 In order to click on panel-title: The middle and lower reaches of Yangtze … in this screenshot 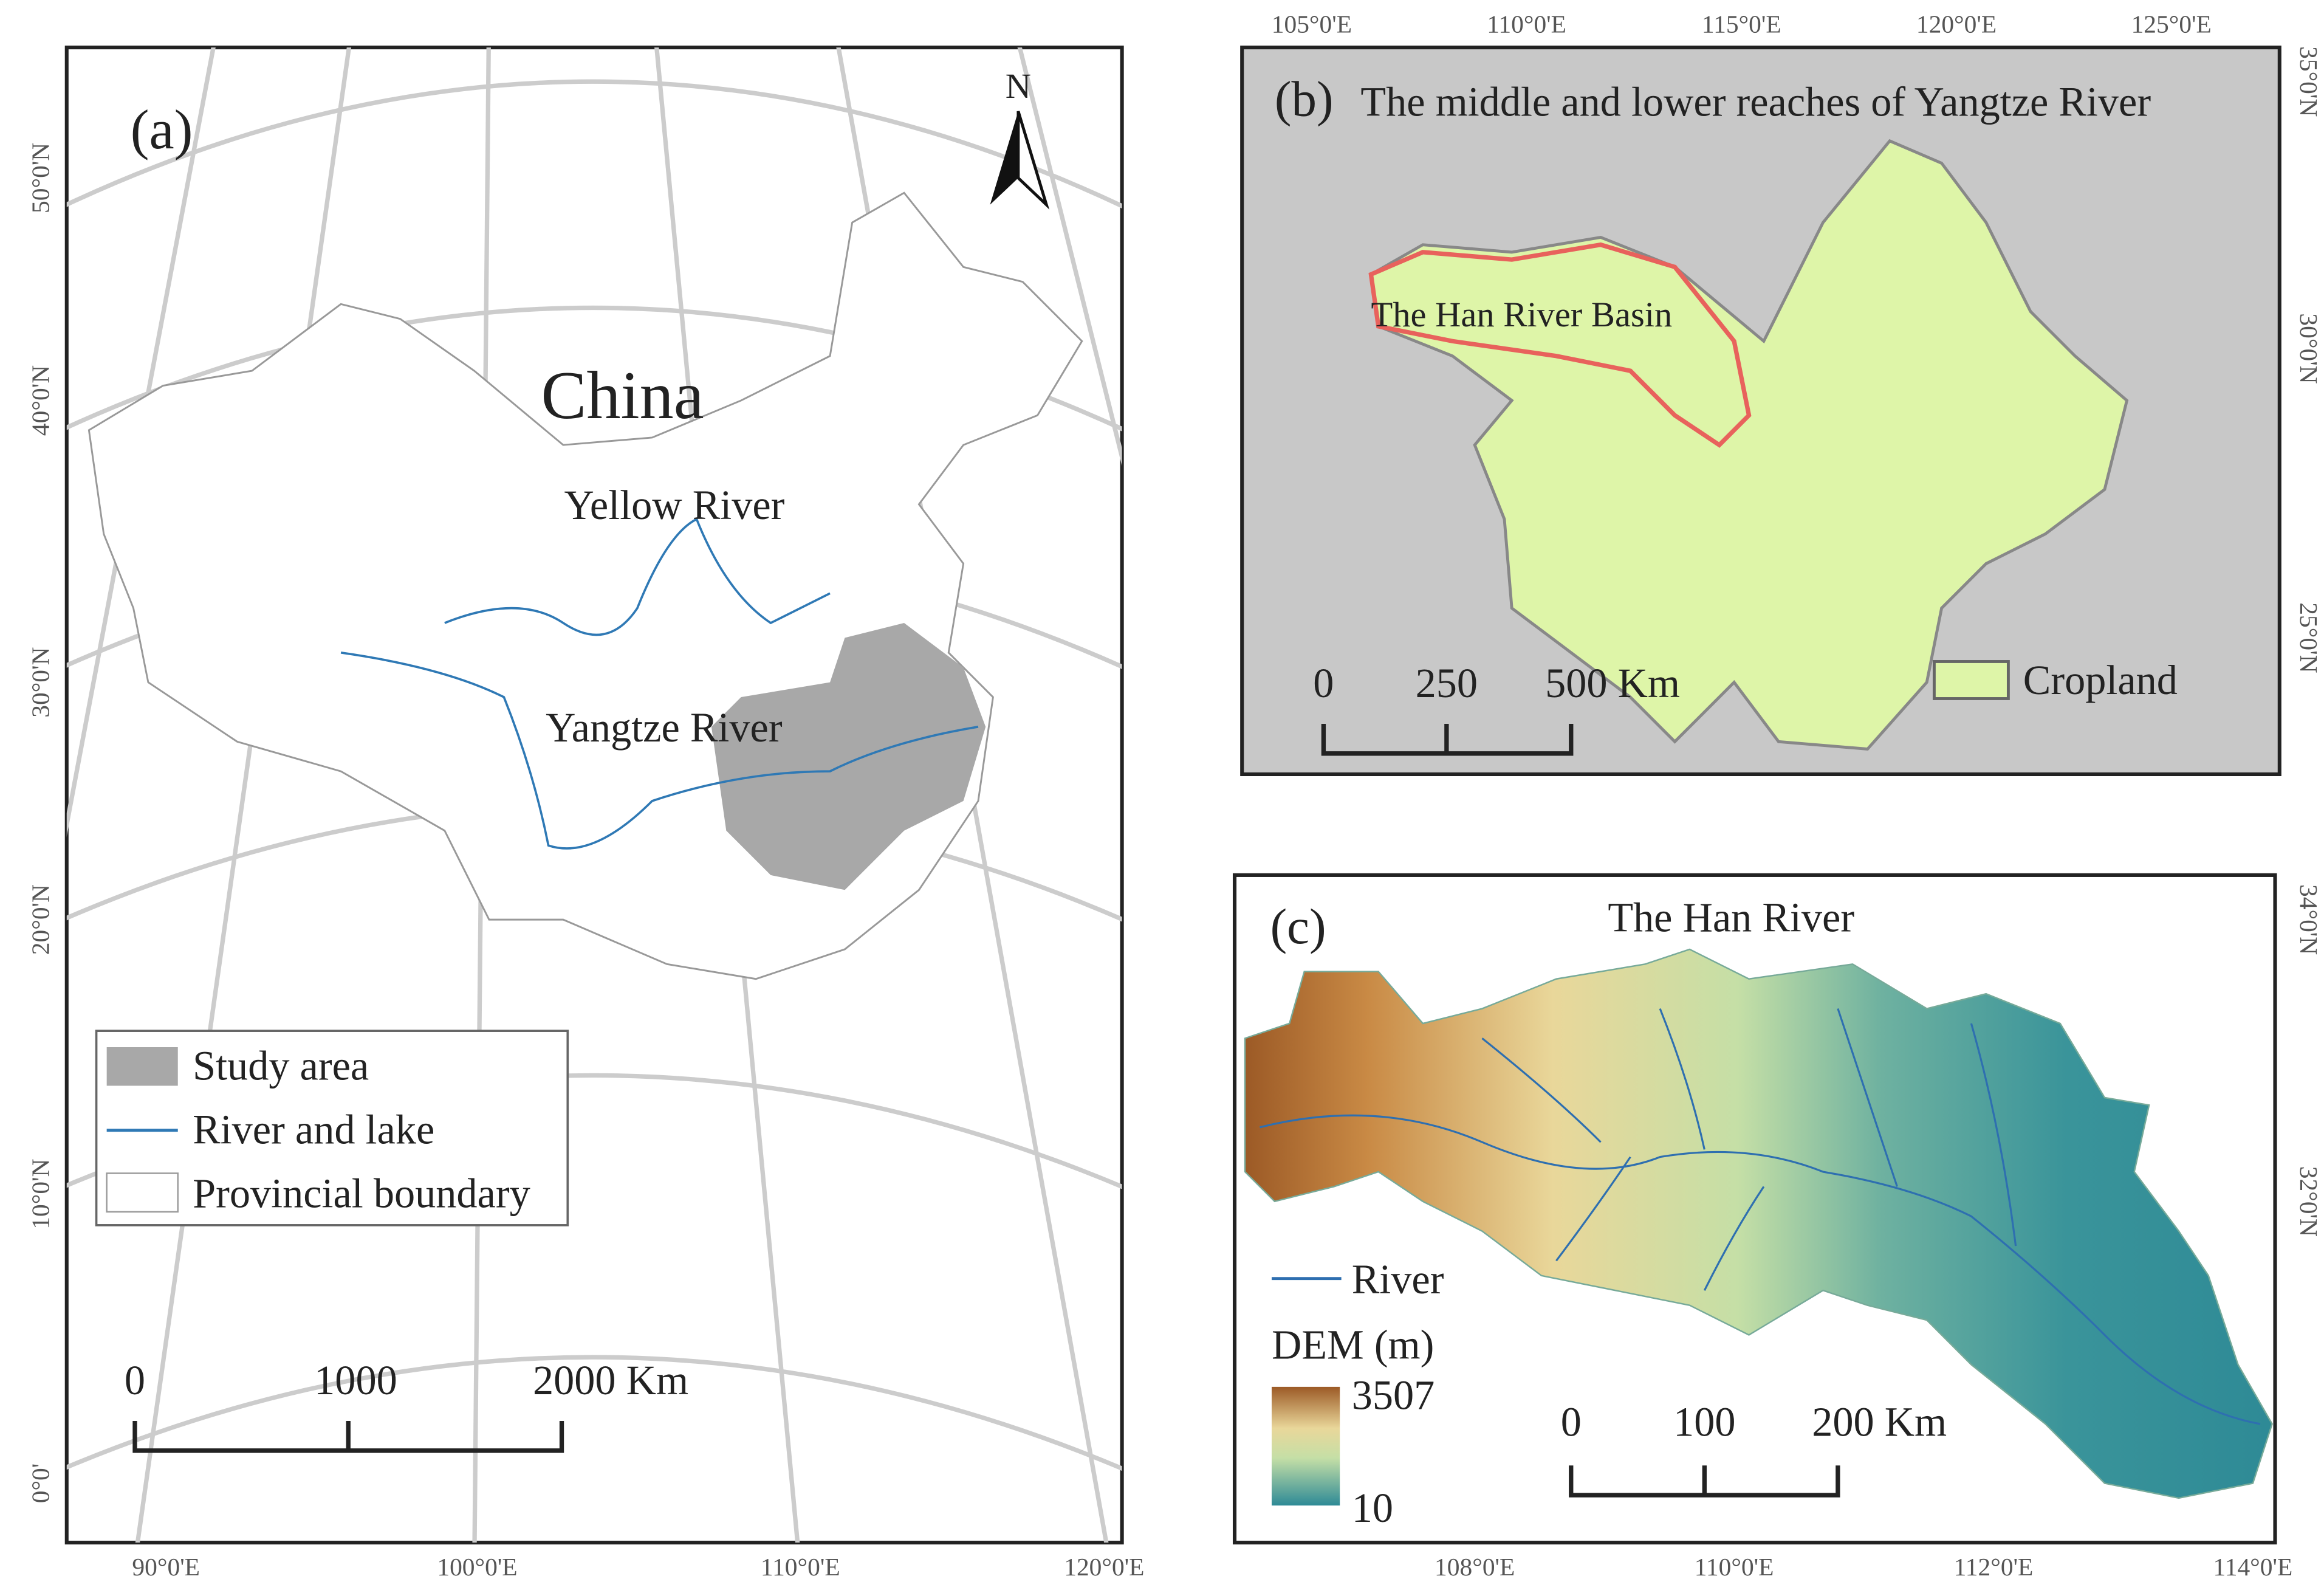, I will do `click(1755, 102)`.